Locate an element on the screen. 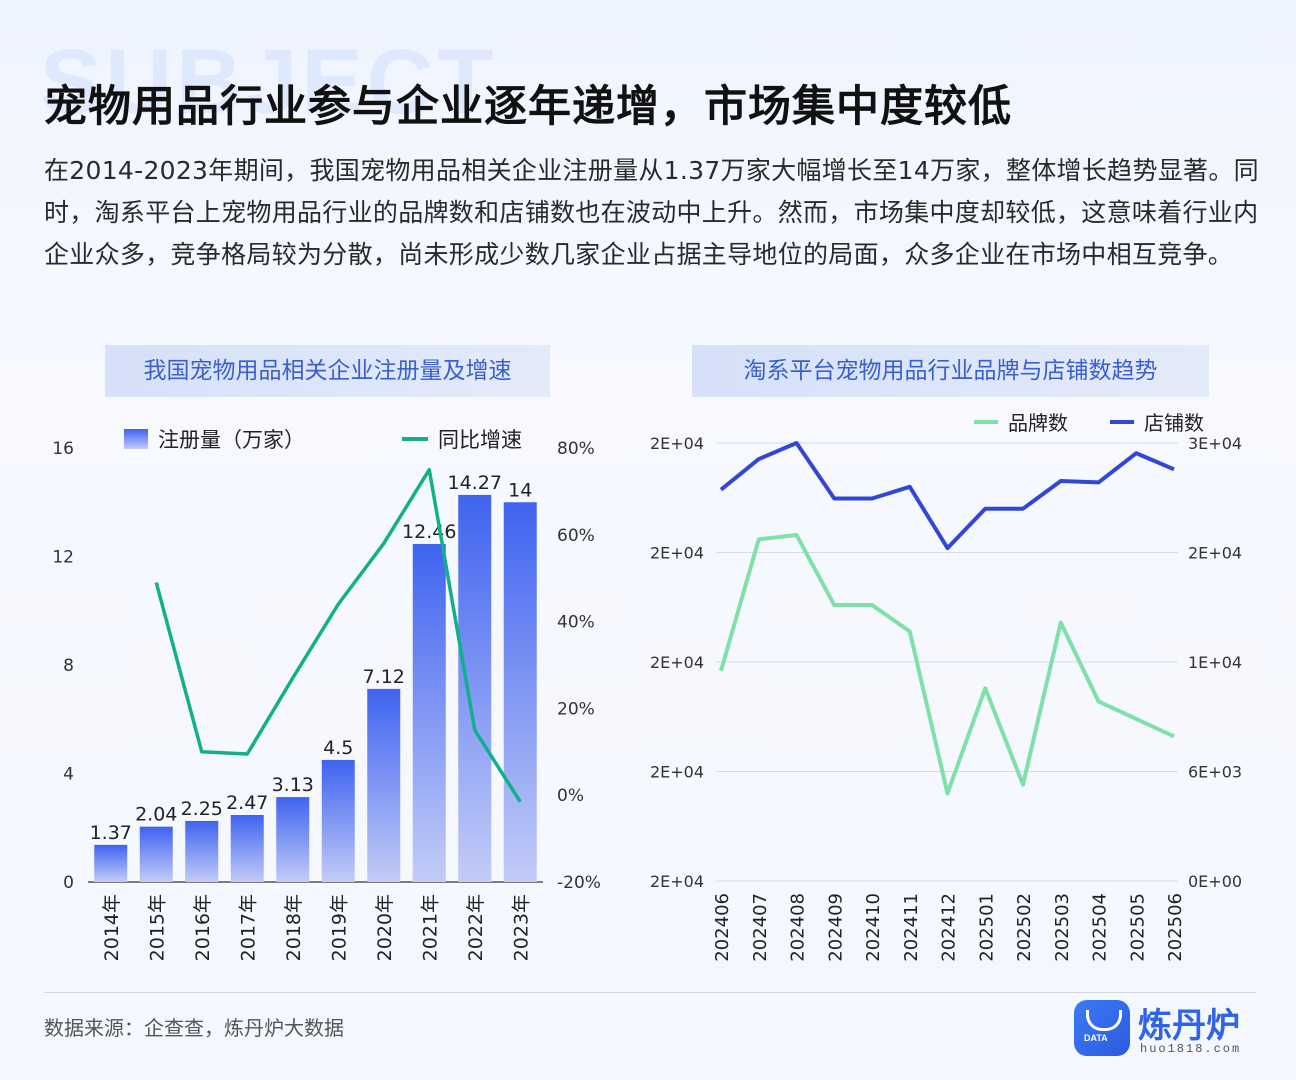 This screenshot has height=1080, width=1296. x-category-label: 202406 is located at coordinates (722, 927).